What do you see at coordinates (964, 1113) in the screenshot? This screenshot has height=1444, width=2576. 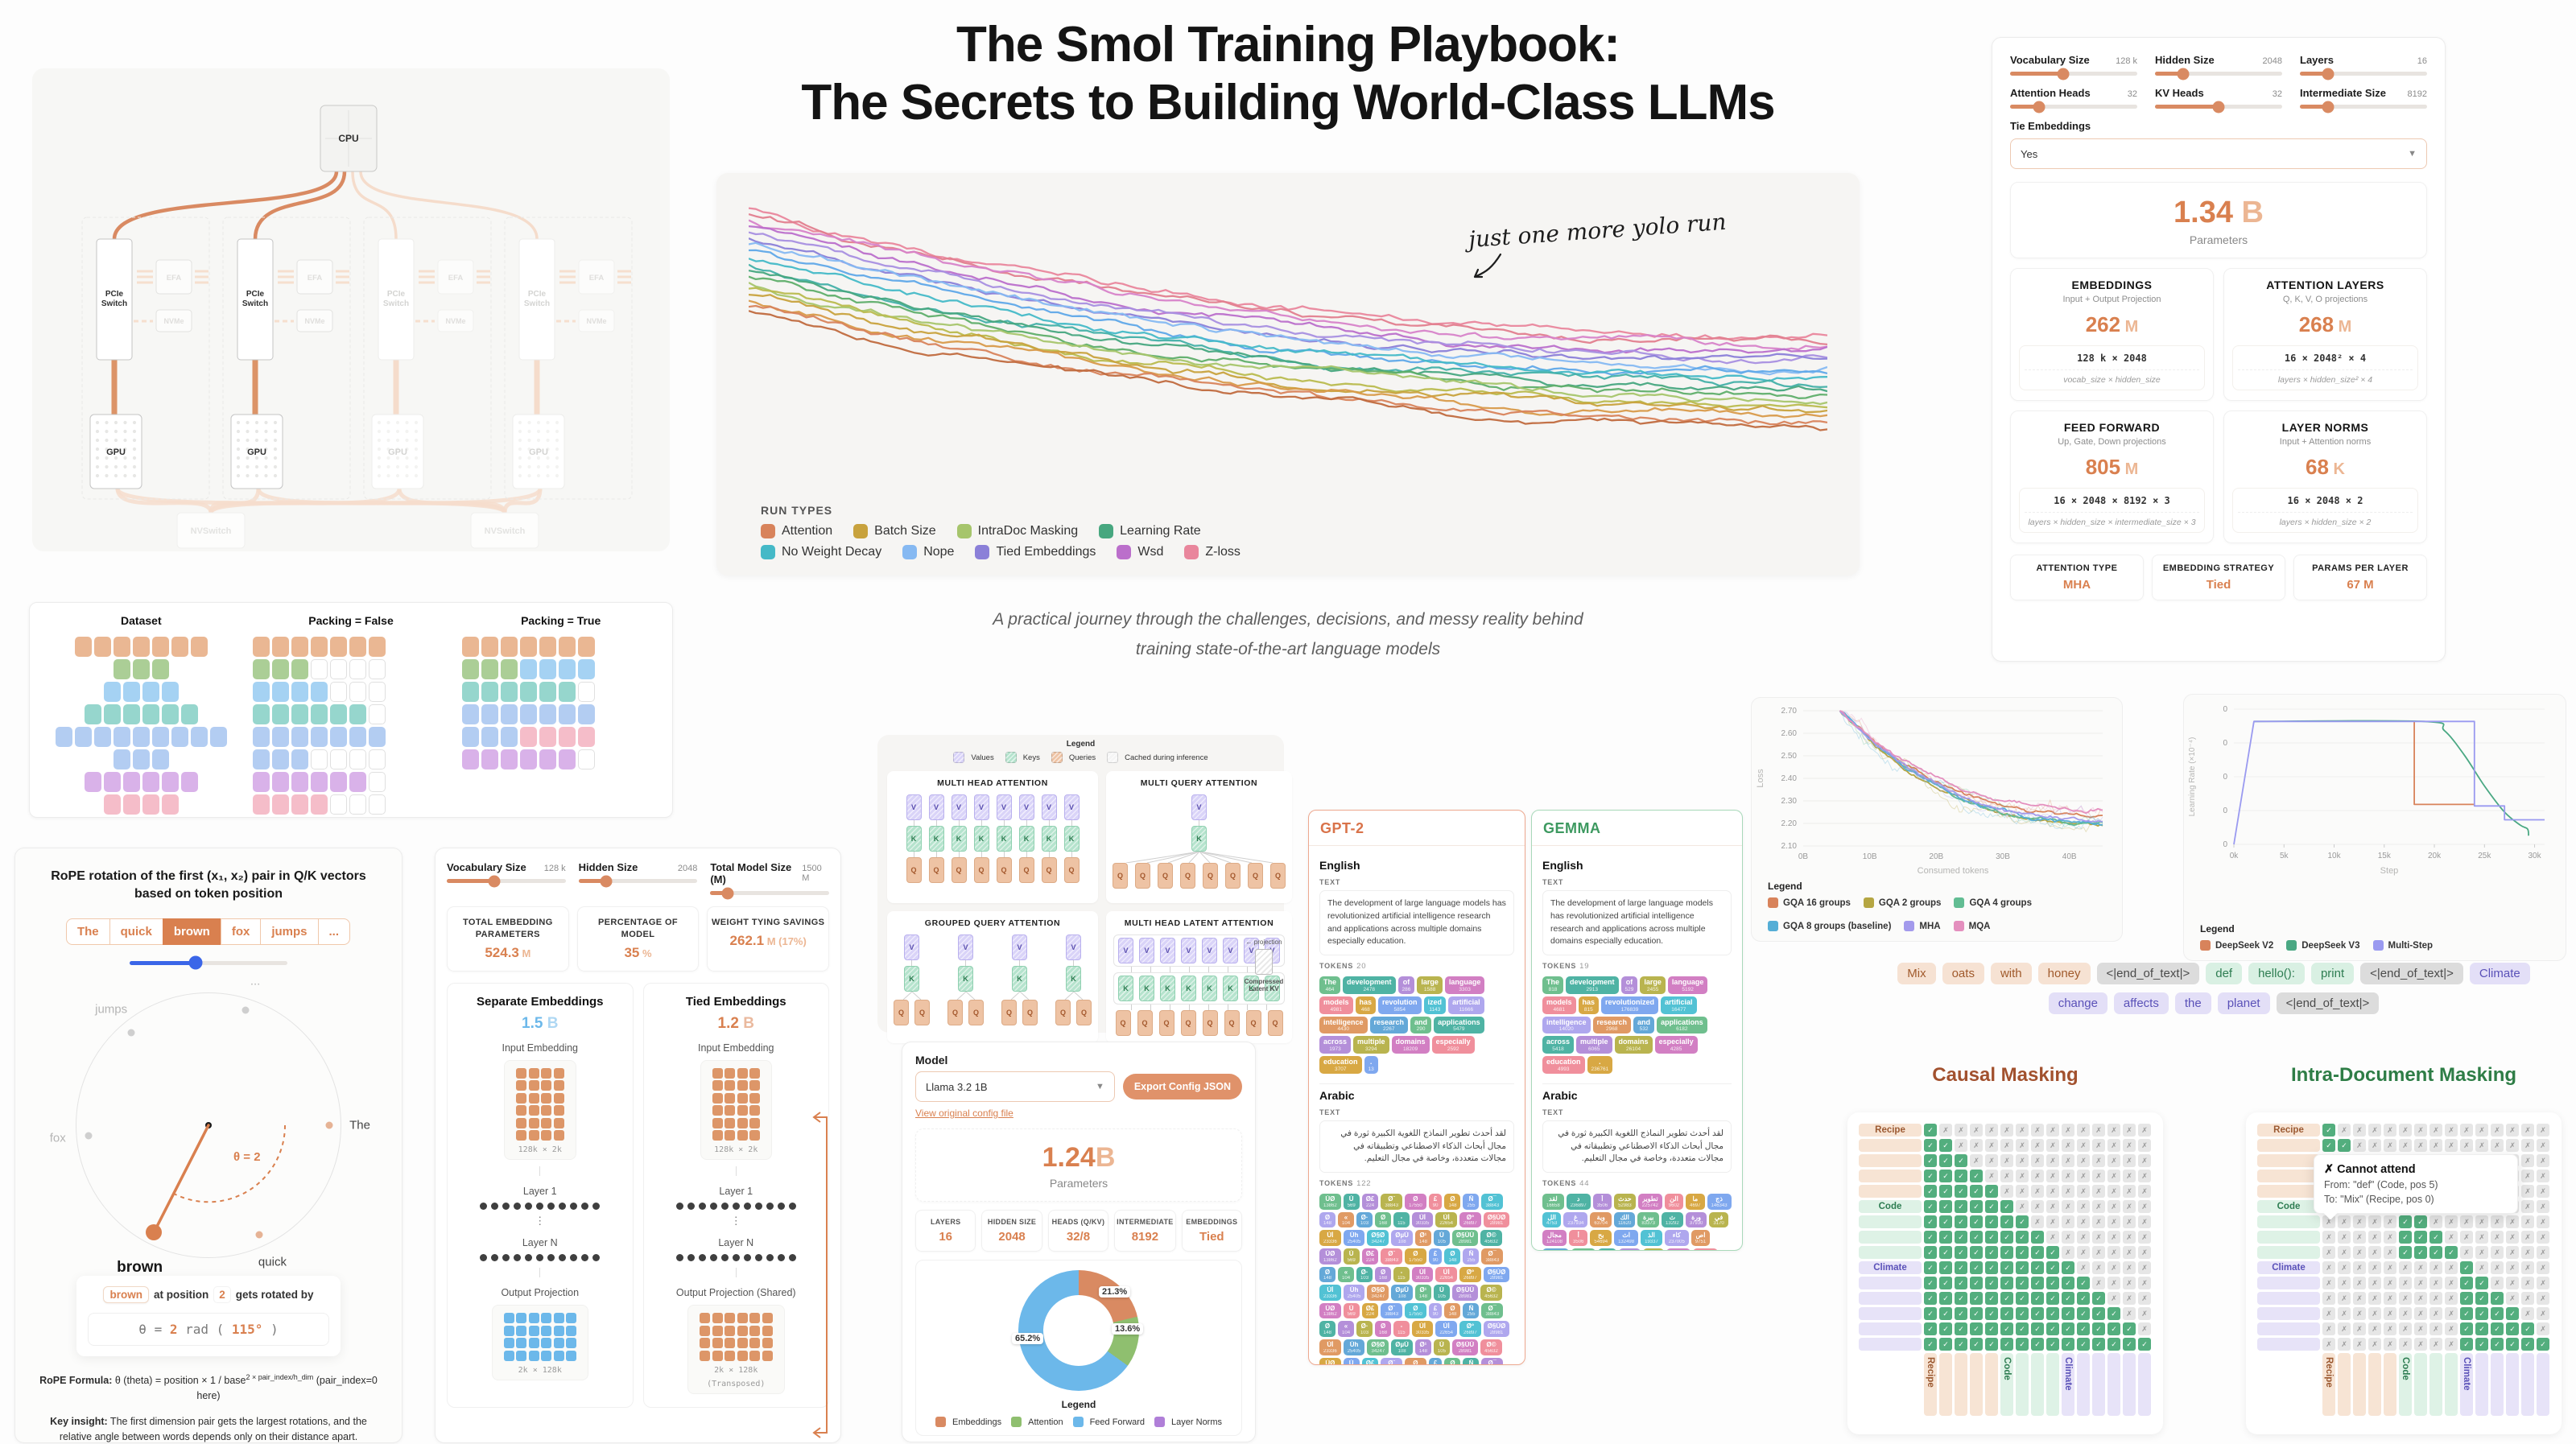 I see `view-config-link: View original config file` at bounding box center [964, 1113].